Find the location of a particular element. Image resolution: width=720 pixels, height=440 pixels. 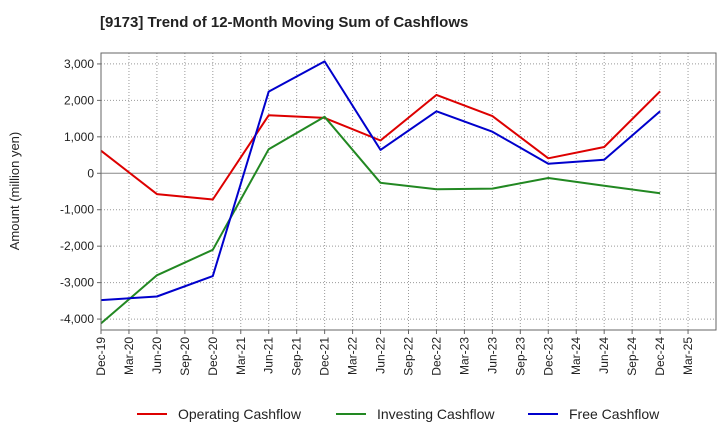

x-tick-label: Dec-24 is located at coordinates (660, 356).